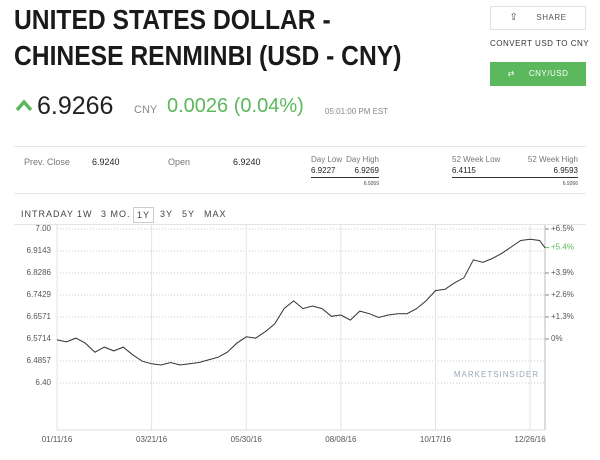 The height and width of the screenshot is (460, 600). Describe the element at coordinates (300, 224) in the screenshot. I see `divider` at that location.